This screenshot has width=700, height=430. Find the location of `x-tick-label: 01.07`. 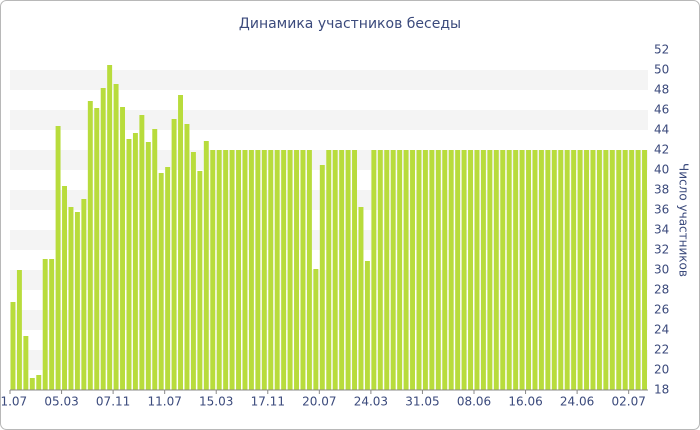

x-tick-label: 01.07 is located at coordinates (13, 402).